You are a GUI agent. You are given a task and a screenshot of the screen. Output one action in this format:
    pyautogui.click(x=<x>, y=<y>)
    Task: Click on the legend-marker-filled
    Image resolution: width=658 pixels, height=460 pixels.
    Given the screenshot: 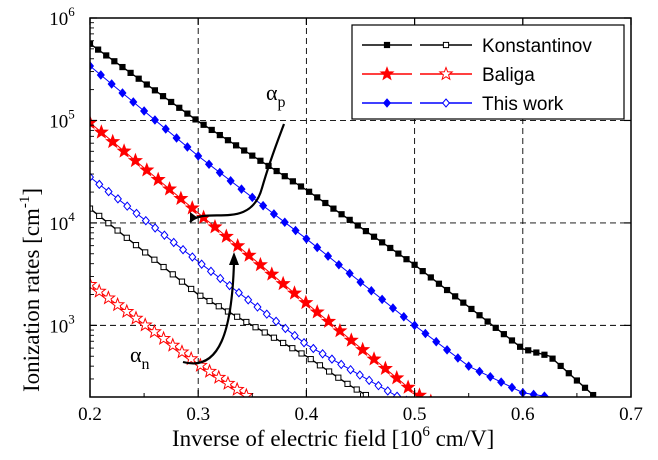 What is the action you would take?
    pyautogui.click(x=387, y=73)
    